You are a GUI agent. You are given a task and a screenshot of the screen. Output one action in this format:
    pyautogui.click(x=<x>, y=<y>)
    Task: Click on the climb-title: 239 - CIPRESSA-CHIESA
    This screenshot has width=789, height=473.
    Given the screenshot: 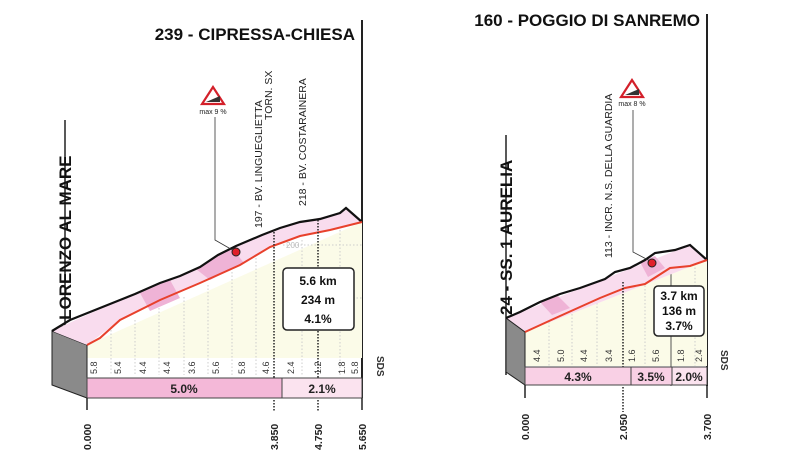 What is the action you would take?
    pyautogui.click(x=255, y=34)
    